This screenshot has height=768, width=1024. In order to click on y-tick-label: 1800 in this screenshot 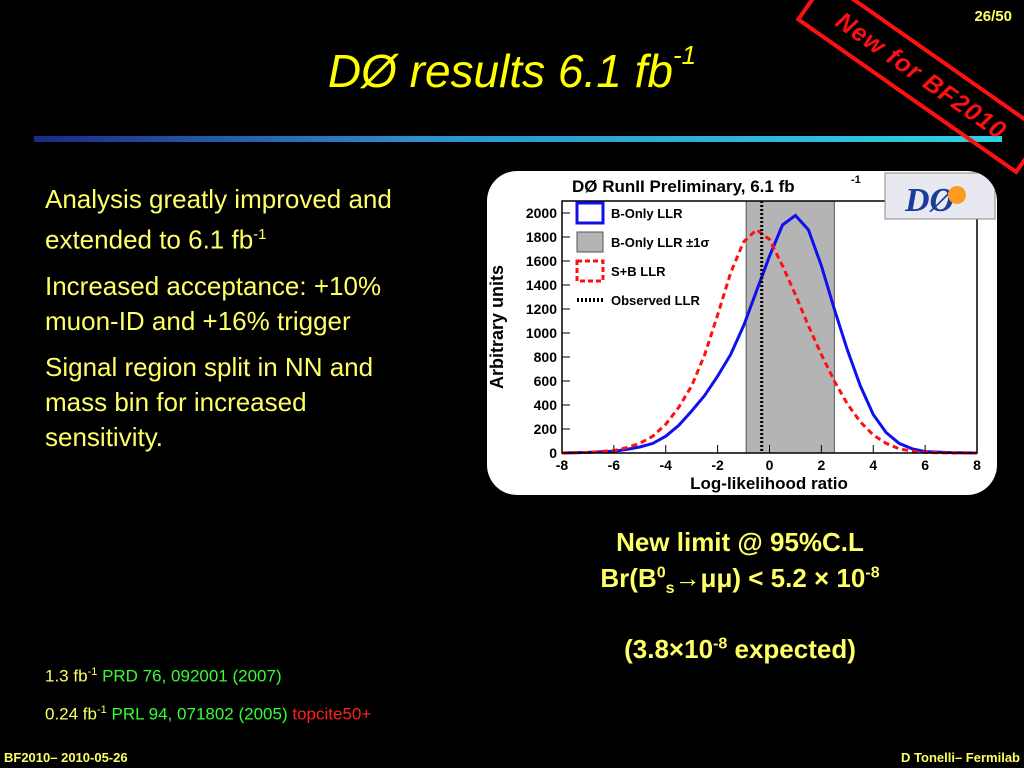, I will do `click(541, 237)`.